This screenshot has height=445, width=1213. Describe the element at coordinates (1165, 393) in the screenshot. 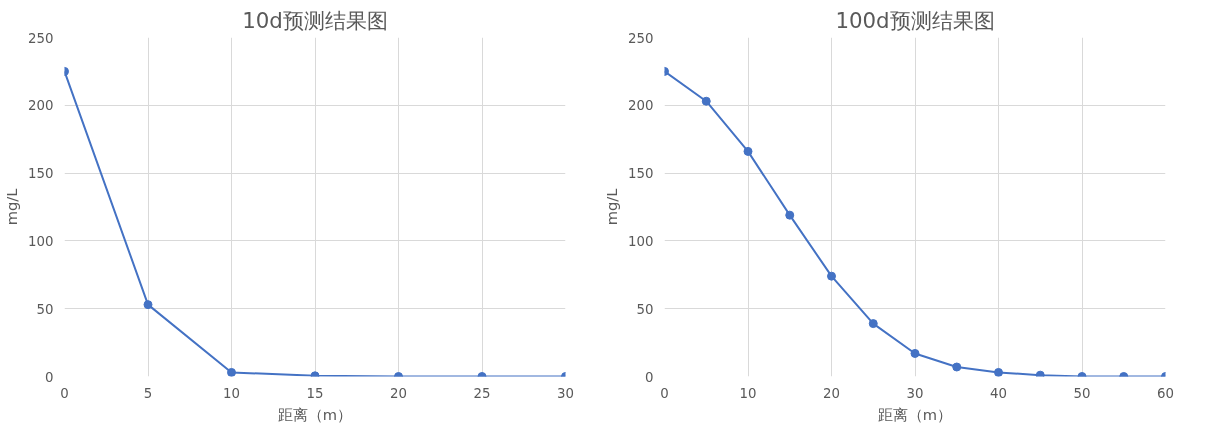

I see `x-tick-label: 60` at that location.